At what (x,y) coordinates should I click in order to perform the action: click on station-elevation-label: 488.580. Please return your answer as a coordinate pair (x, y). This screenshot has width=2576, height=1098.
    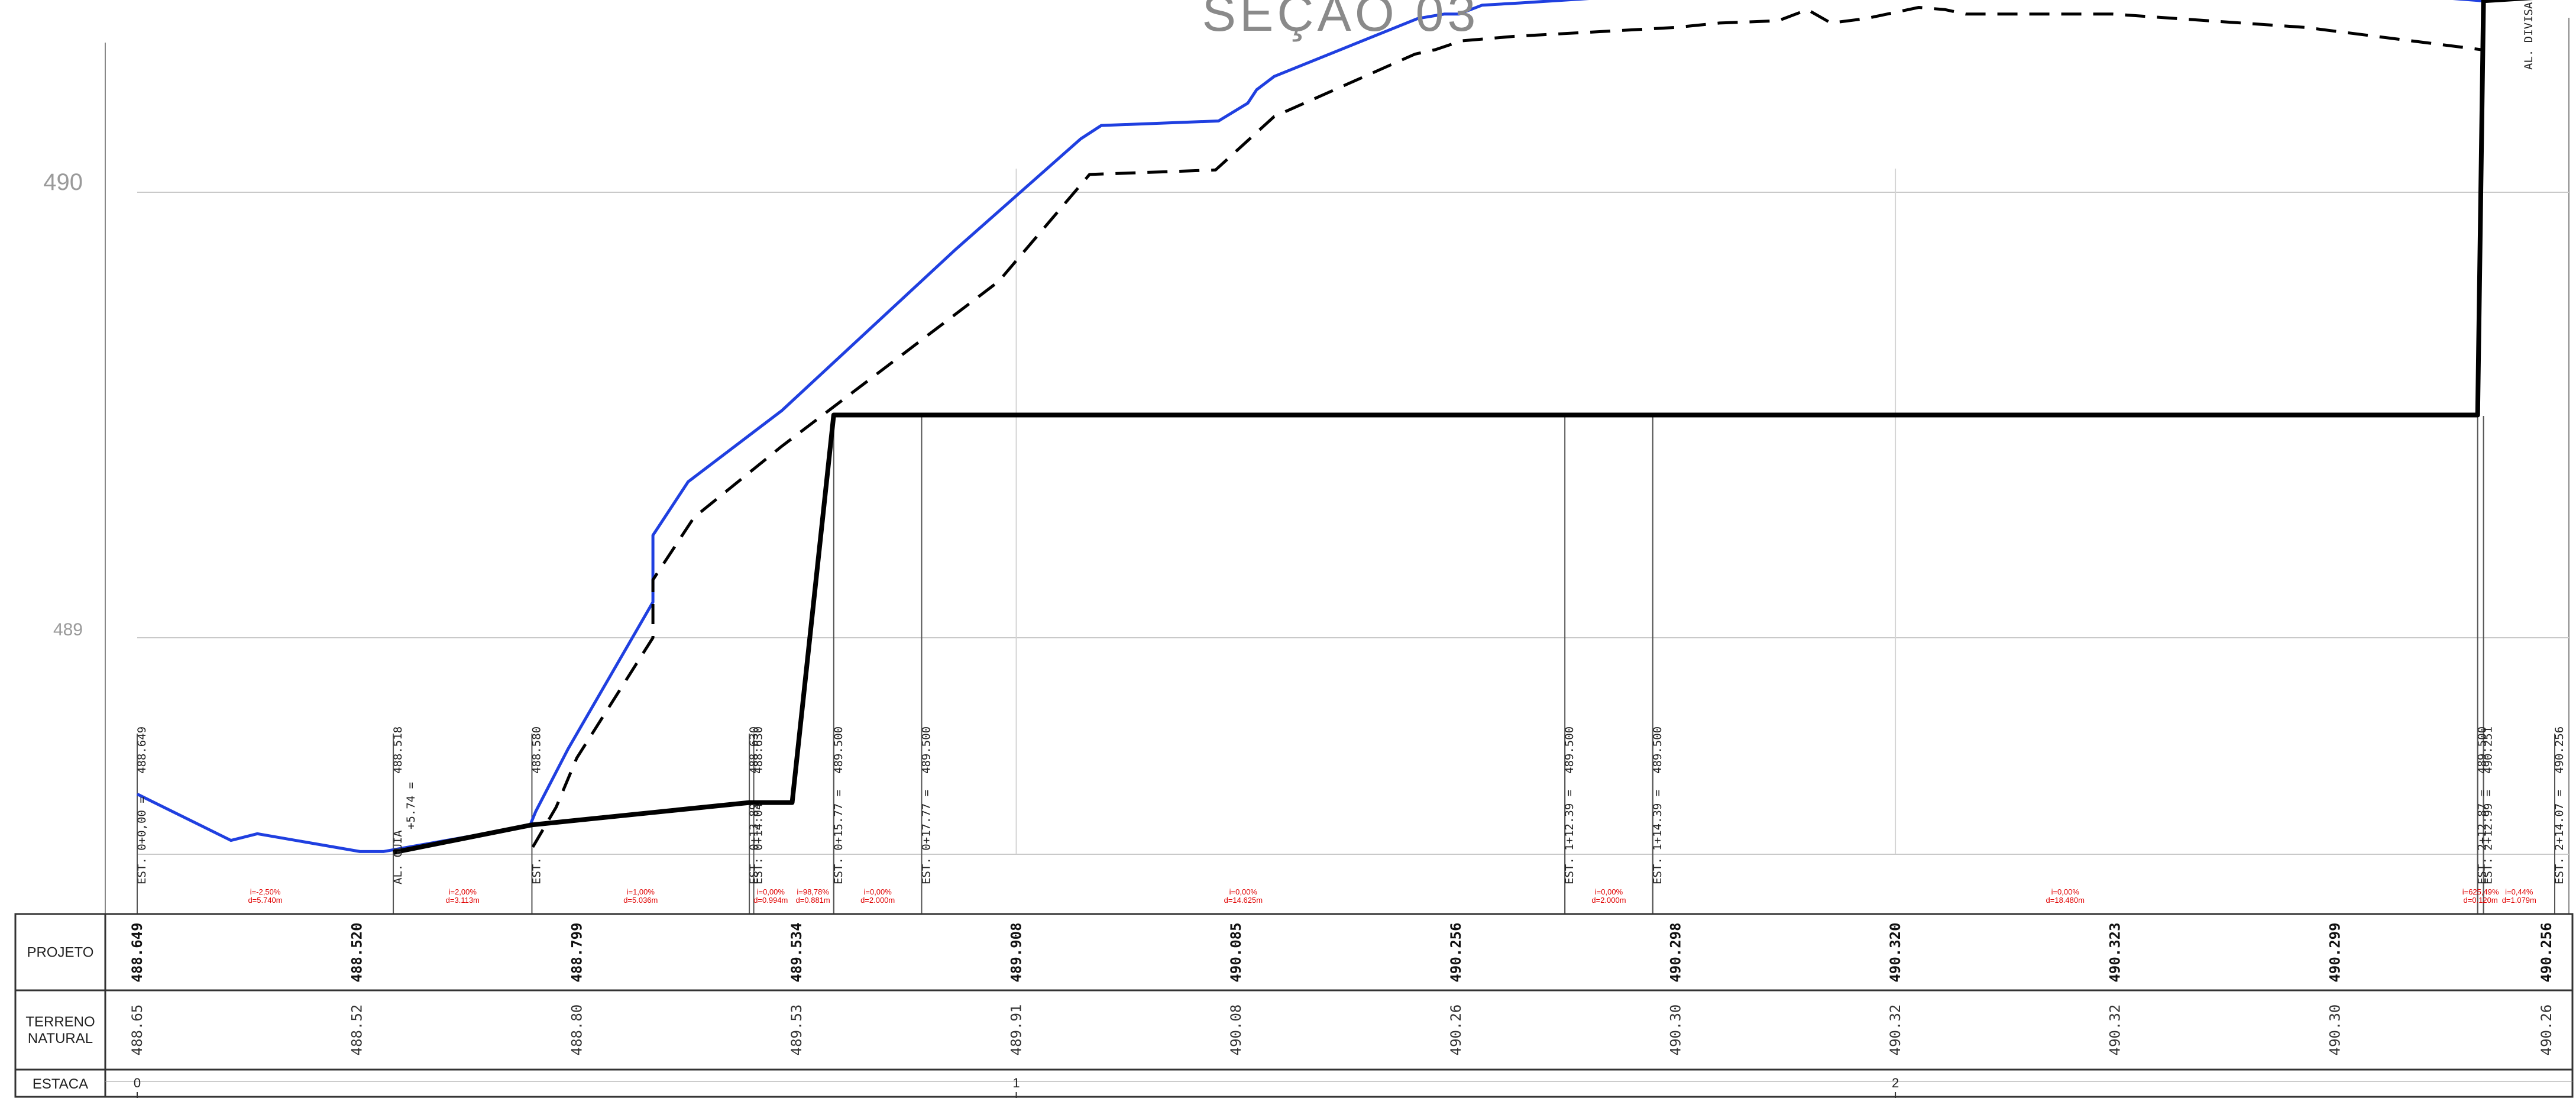
    Looking at the image, I should click on (537, 750).